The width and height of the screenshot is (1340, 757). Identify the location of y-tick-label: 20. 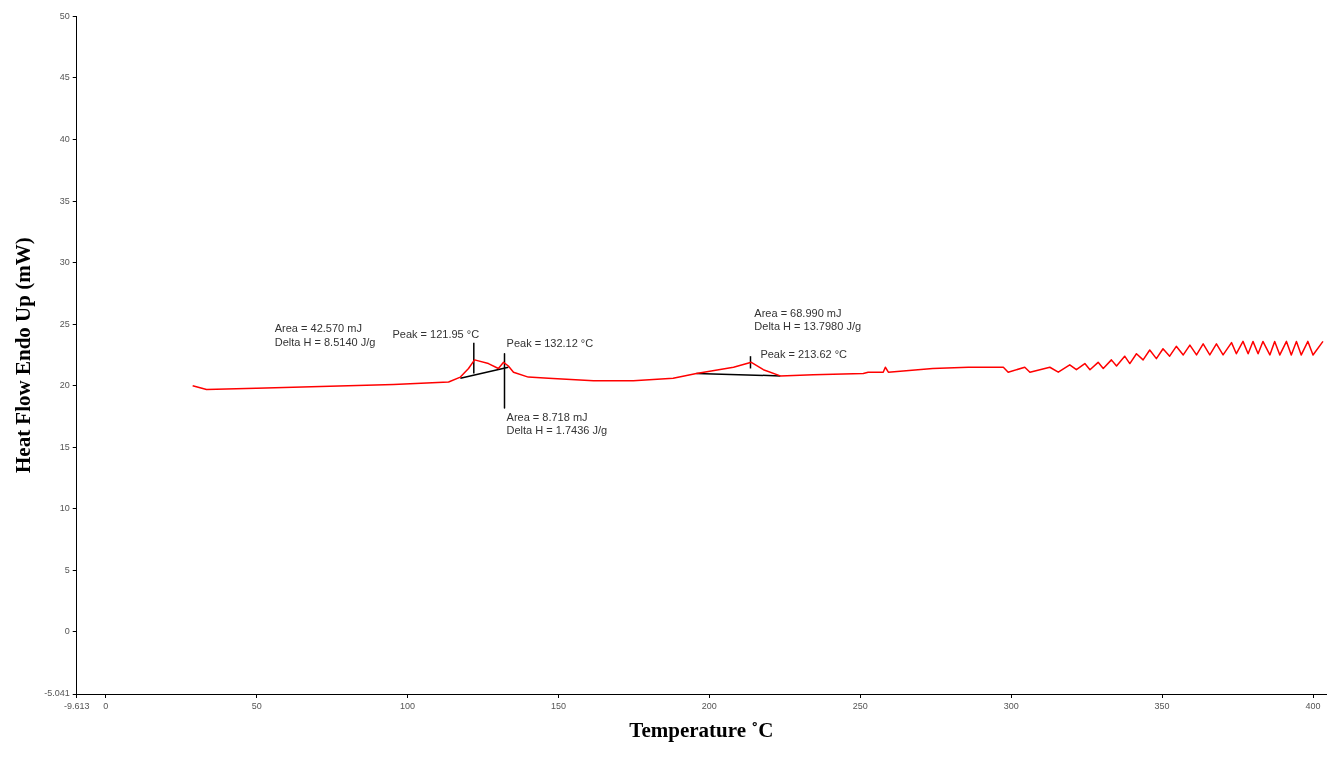
(64, 385).